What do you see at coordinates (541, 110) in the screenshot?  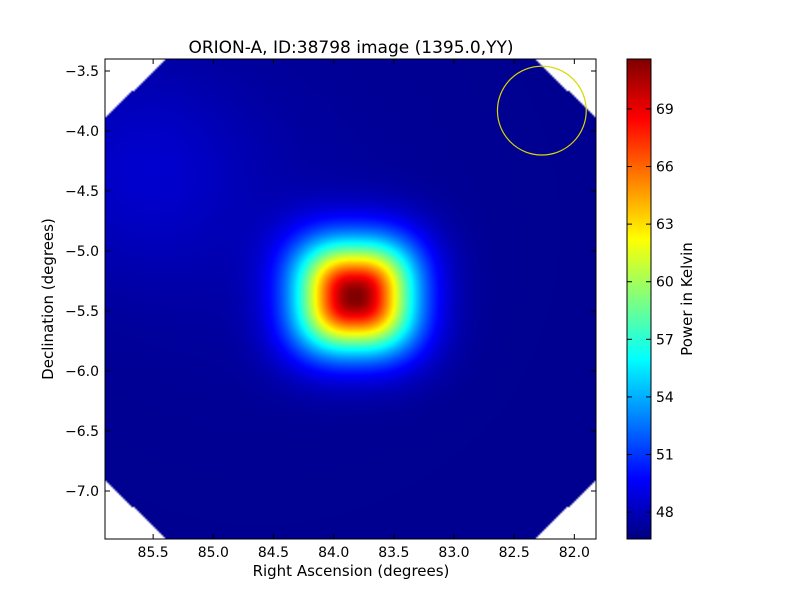 I see `beam-circle` at bounding box center [541, 110].